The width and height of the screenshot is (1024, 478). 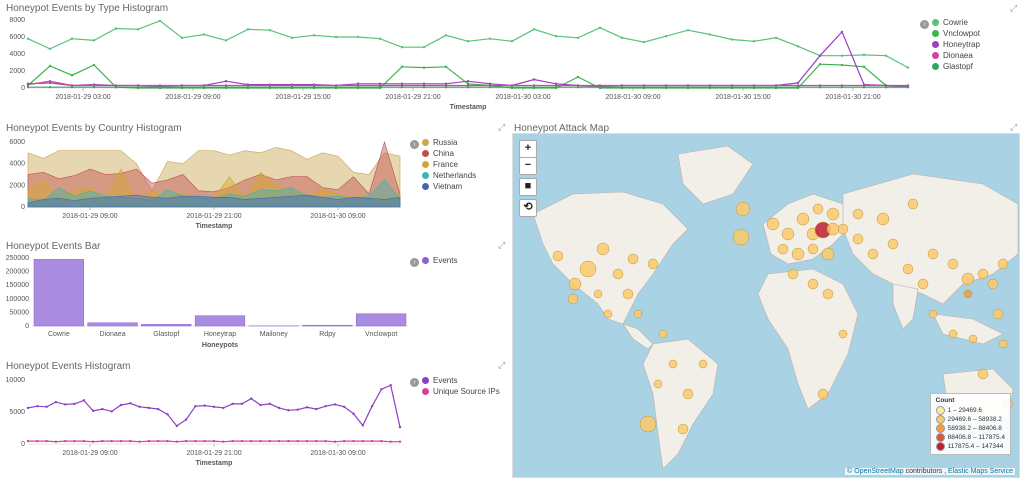 I want to click on bar-vnclowpot, so click(x=381, y=320).